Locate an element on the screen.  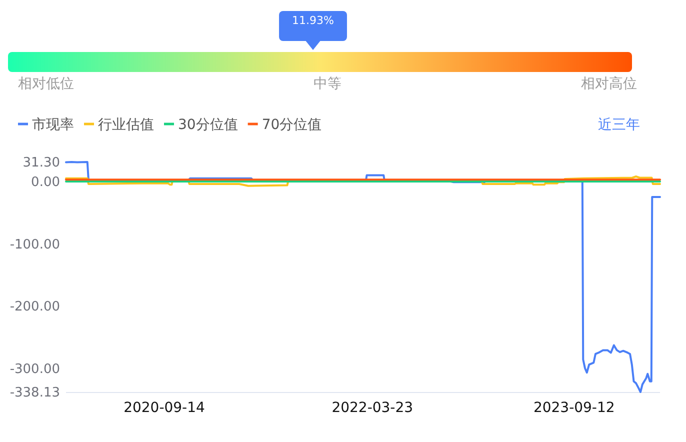
annotation: 近三年 is located at coordinates (619, 124).